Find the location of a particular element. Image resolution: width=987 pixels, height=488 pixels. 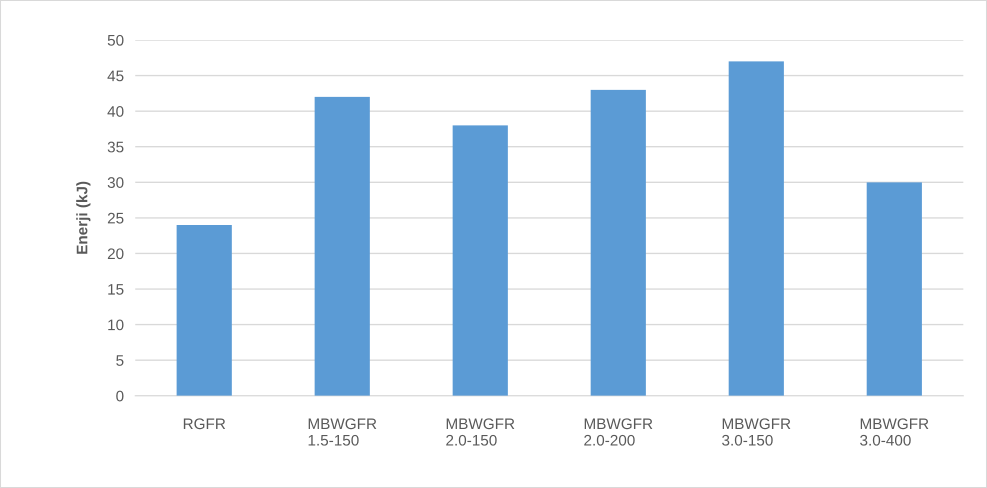

y-tick-label: 35 is located at coordinates (116, 147).